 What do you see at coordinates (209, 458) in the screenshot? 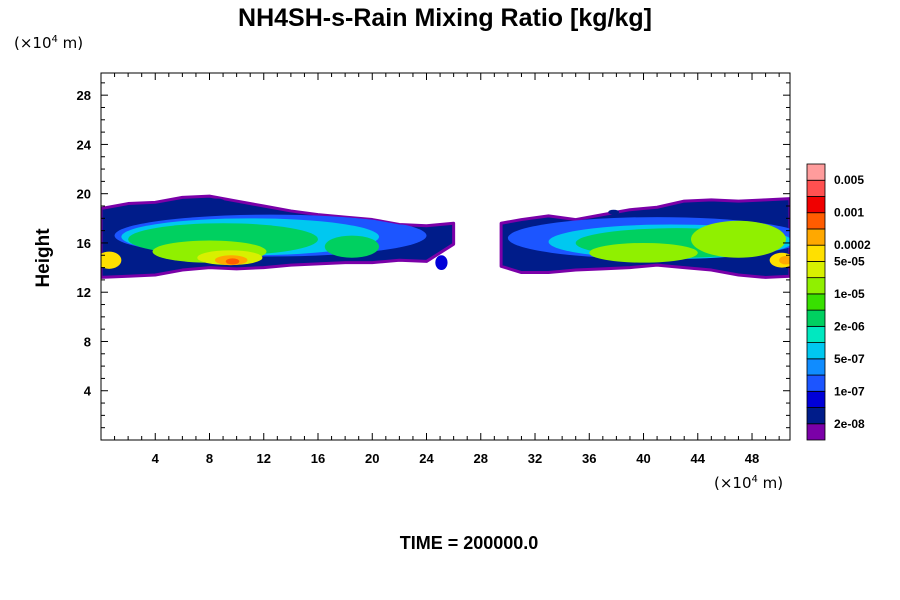
I see `x-tick-label: 8` at bounding box center [209, 458].